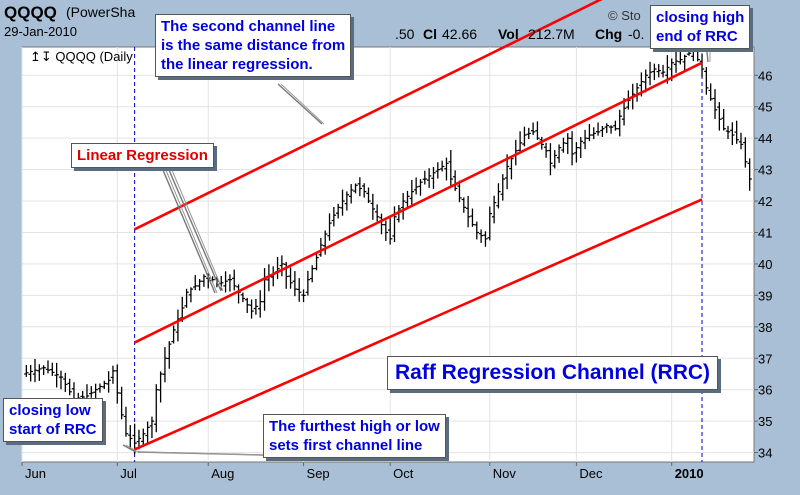 This screenshot has height=495, width=800. Describe the element at coordinates (765, 390) in the screenshot. I see `y-tick-label: 36` at that location.